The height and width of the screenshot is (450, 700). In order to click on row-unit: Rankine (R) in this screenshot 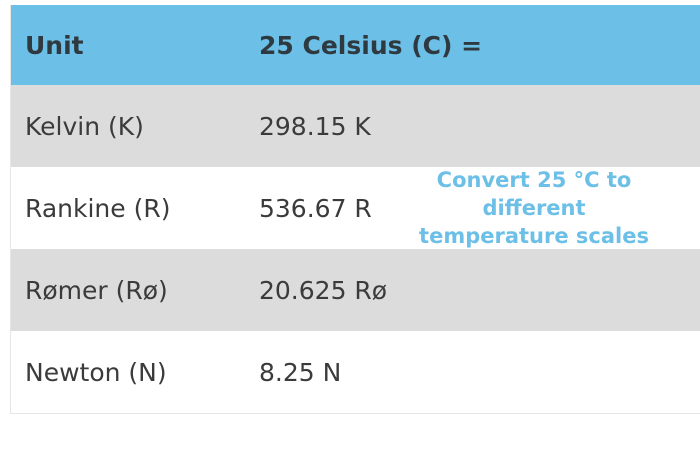, I will do `click(98, 208)`.